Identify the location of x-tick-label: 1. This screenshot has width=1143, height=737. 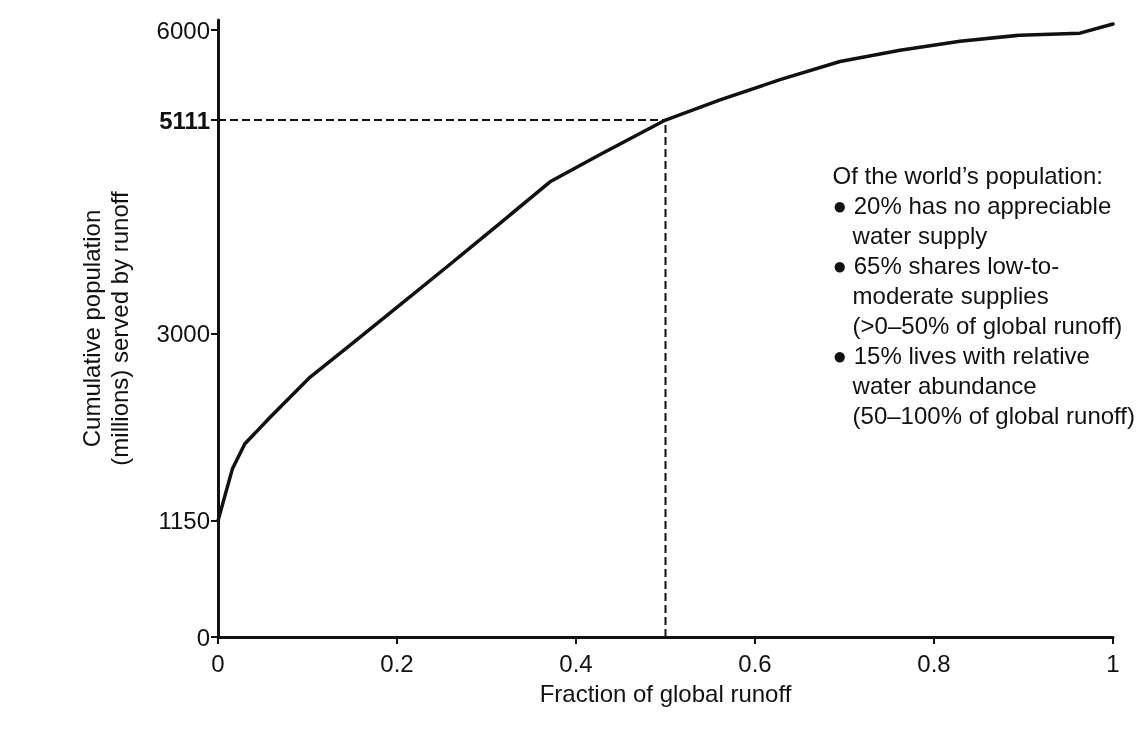
(1113, 663).